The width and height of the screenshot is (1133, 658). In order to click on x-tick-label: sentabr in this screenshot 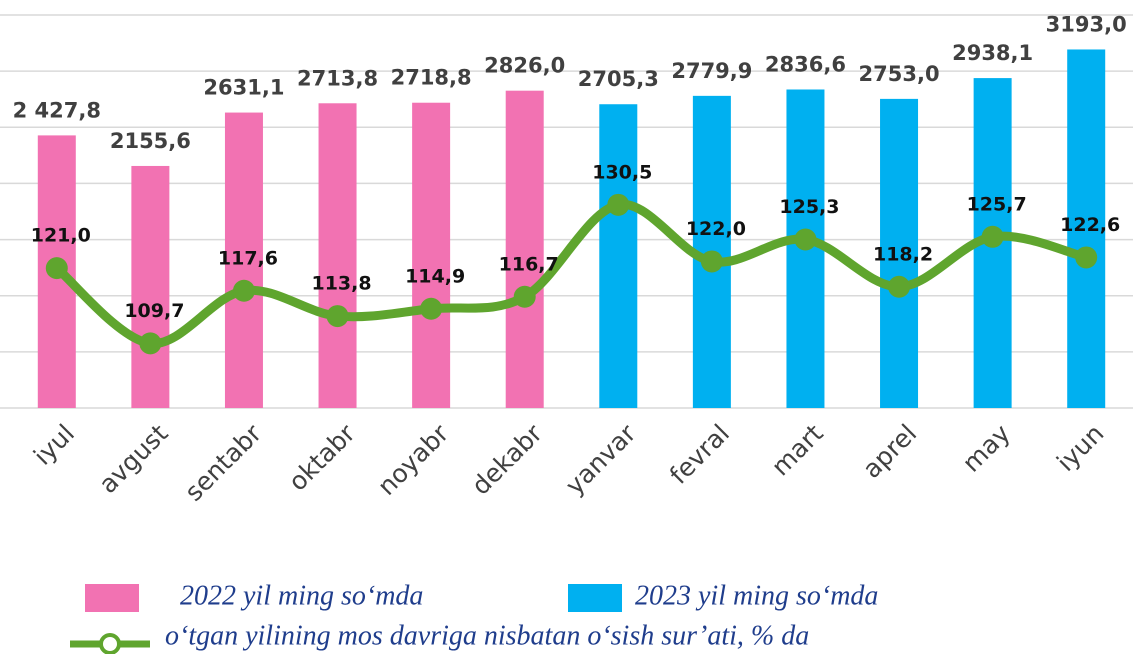, I will do `click(223, 462)`.